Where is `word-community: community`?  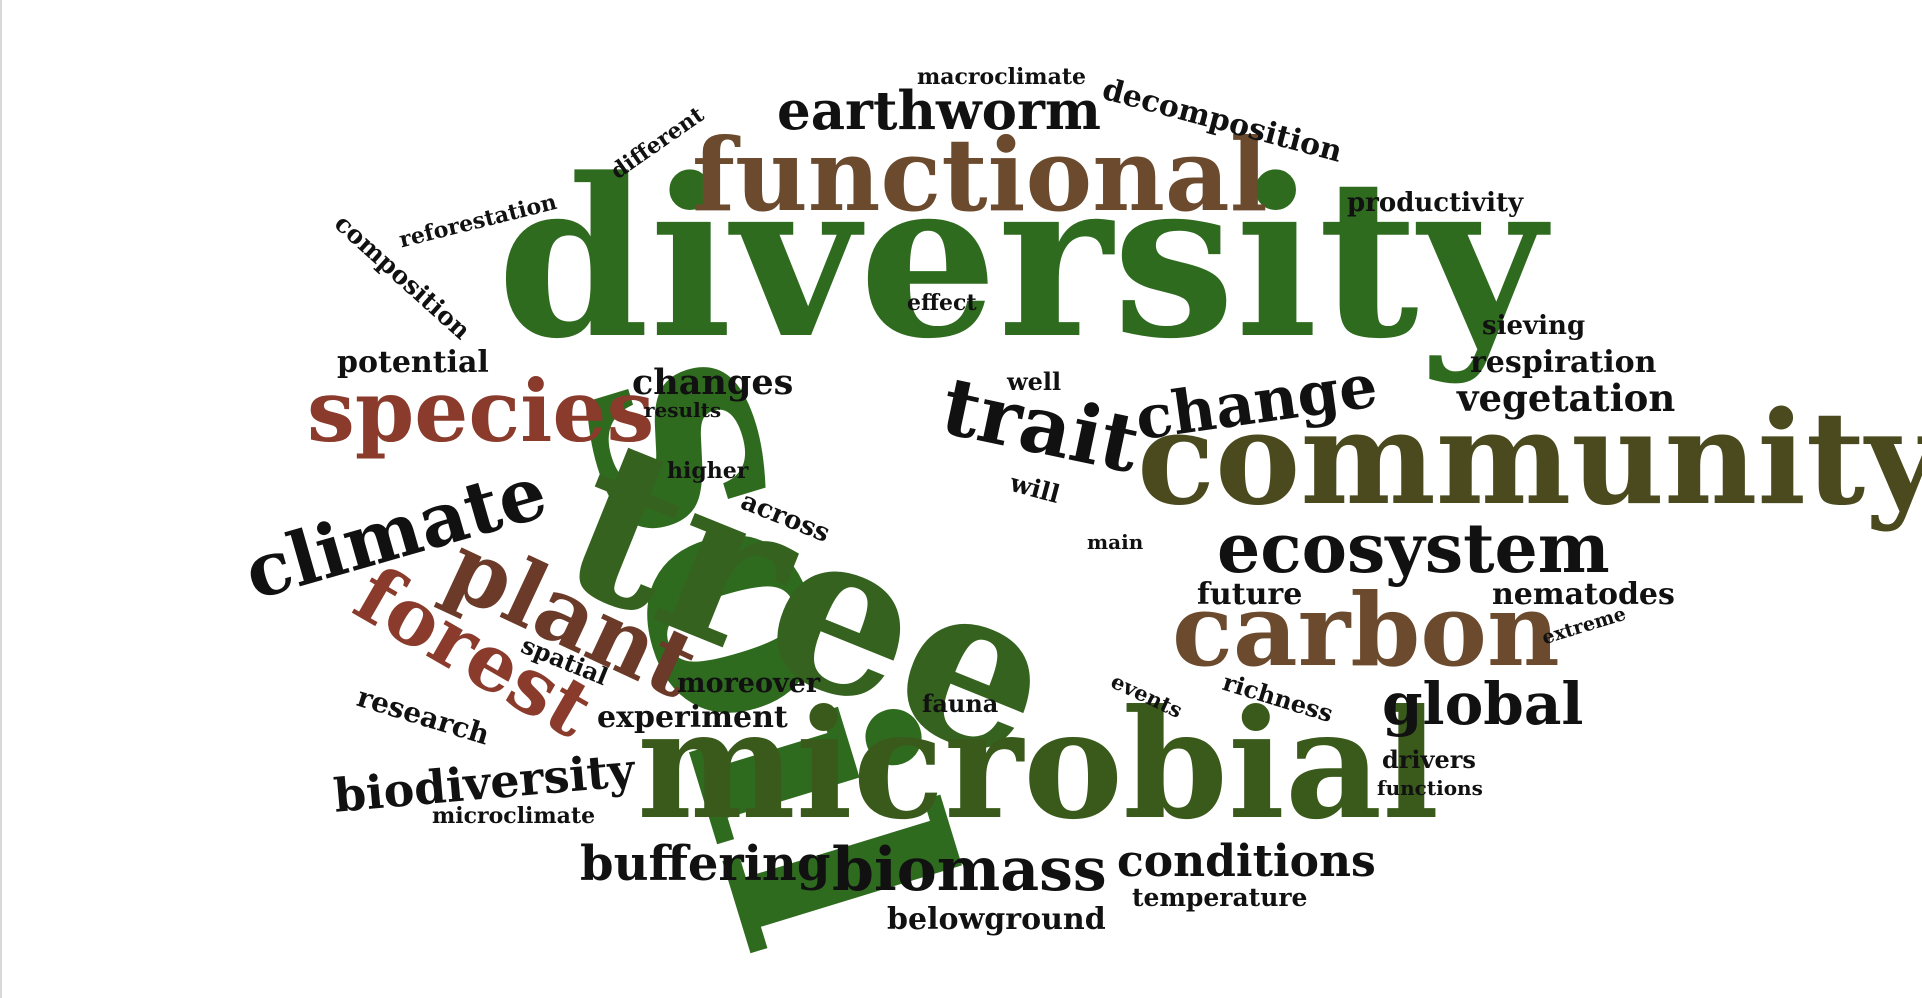 word-community: community is located at coordinates (1529, 459).